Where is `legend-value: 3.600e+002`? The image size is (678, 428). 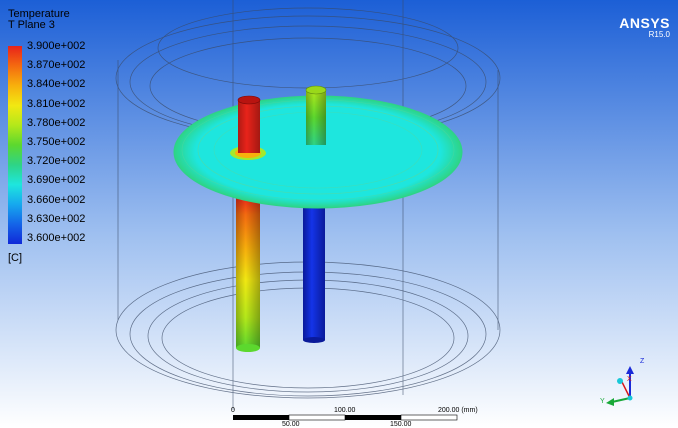
legend-value: 3.600e+002 is located at coordinates (56, 238).